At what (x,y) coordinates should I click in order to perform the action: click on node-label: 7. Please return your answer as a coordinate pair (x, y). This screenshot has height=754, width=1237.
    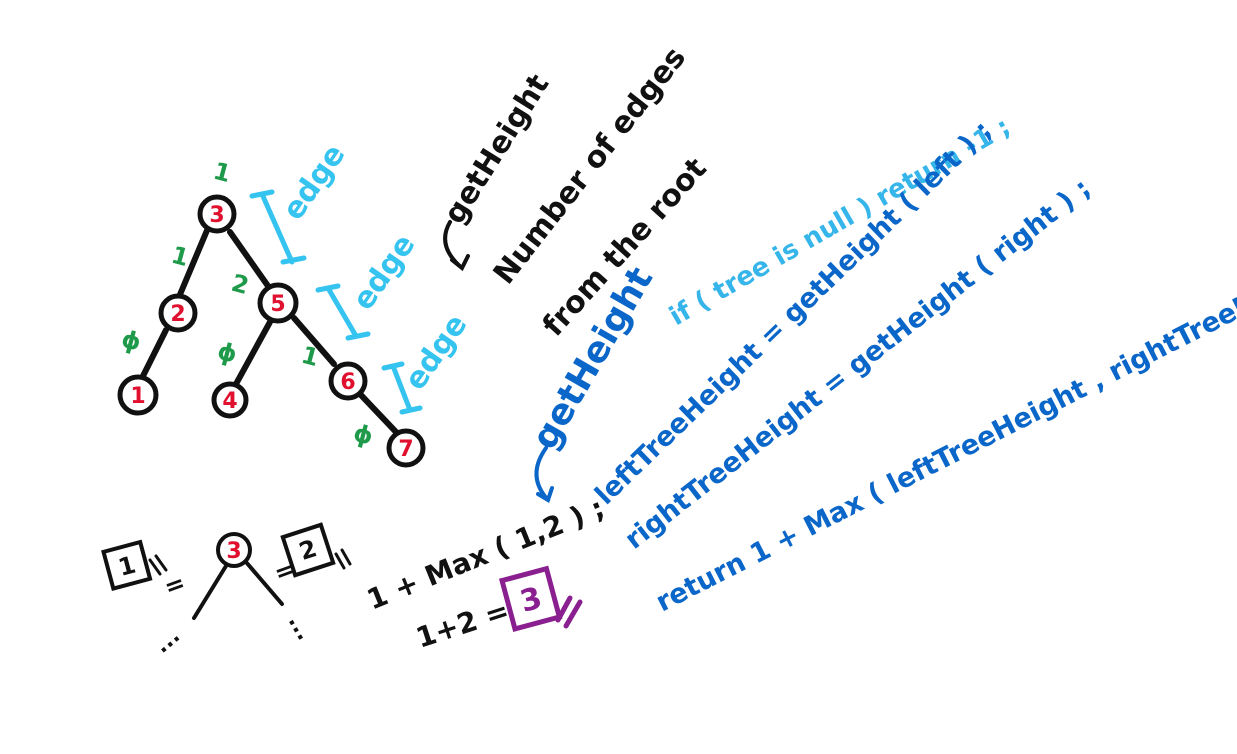
    Looking at the image, I should click on (405, 449).